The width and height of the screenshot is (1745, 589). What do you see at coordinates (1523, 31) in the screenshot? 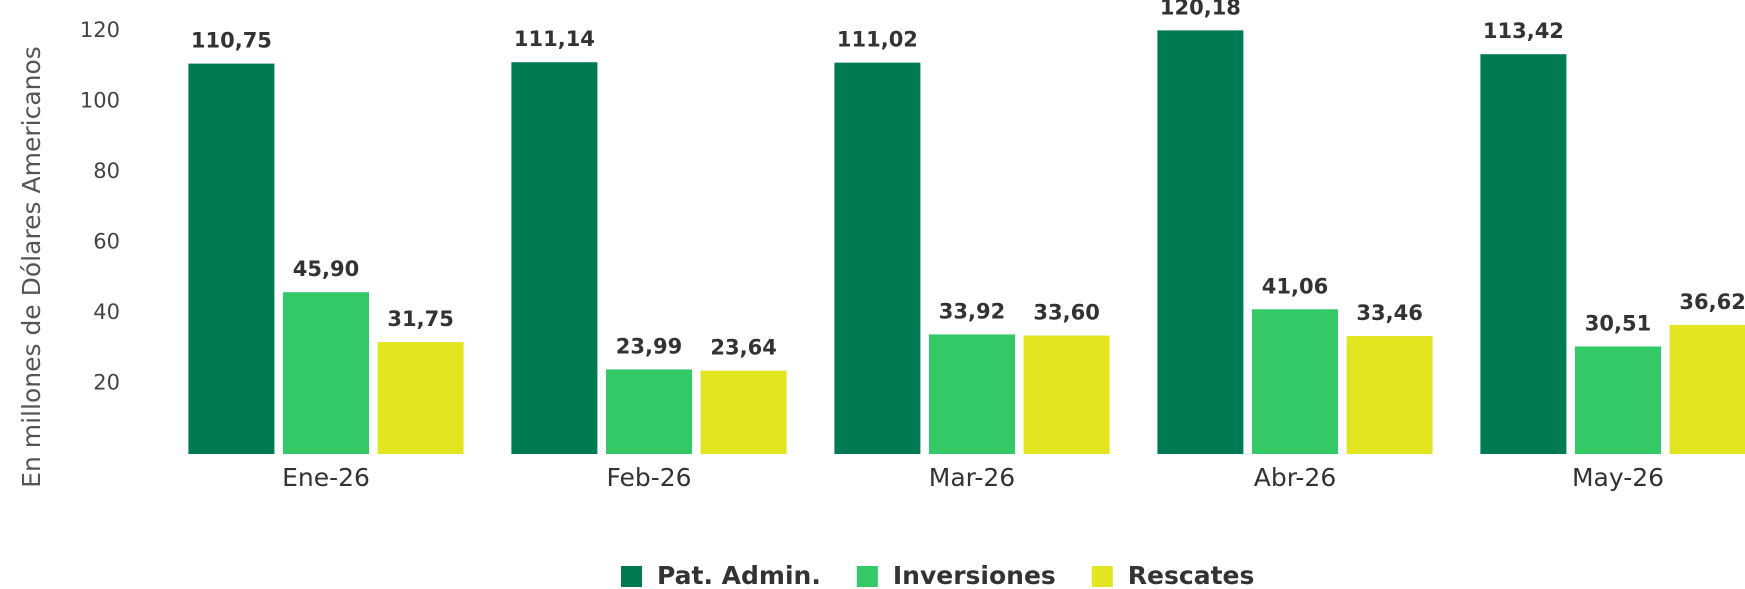
I see `value-label: 113,42` at bounding box center [1523, 31].